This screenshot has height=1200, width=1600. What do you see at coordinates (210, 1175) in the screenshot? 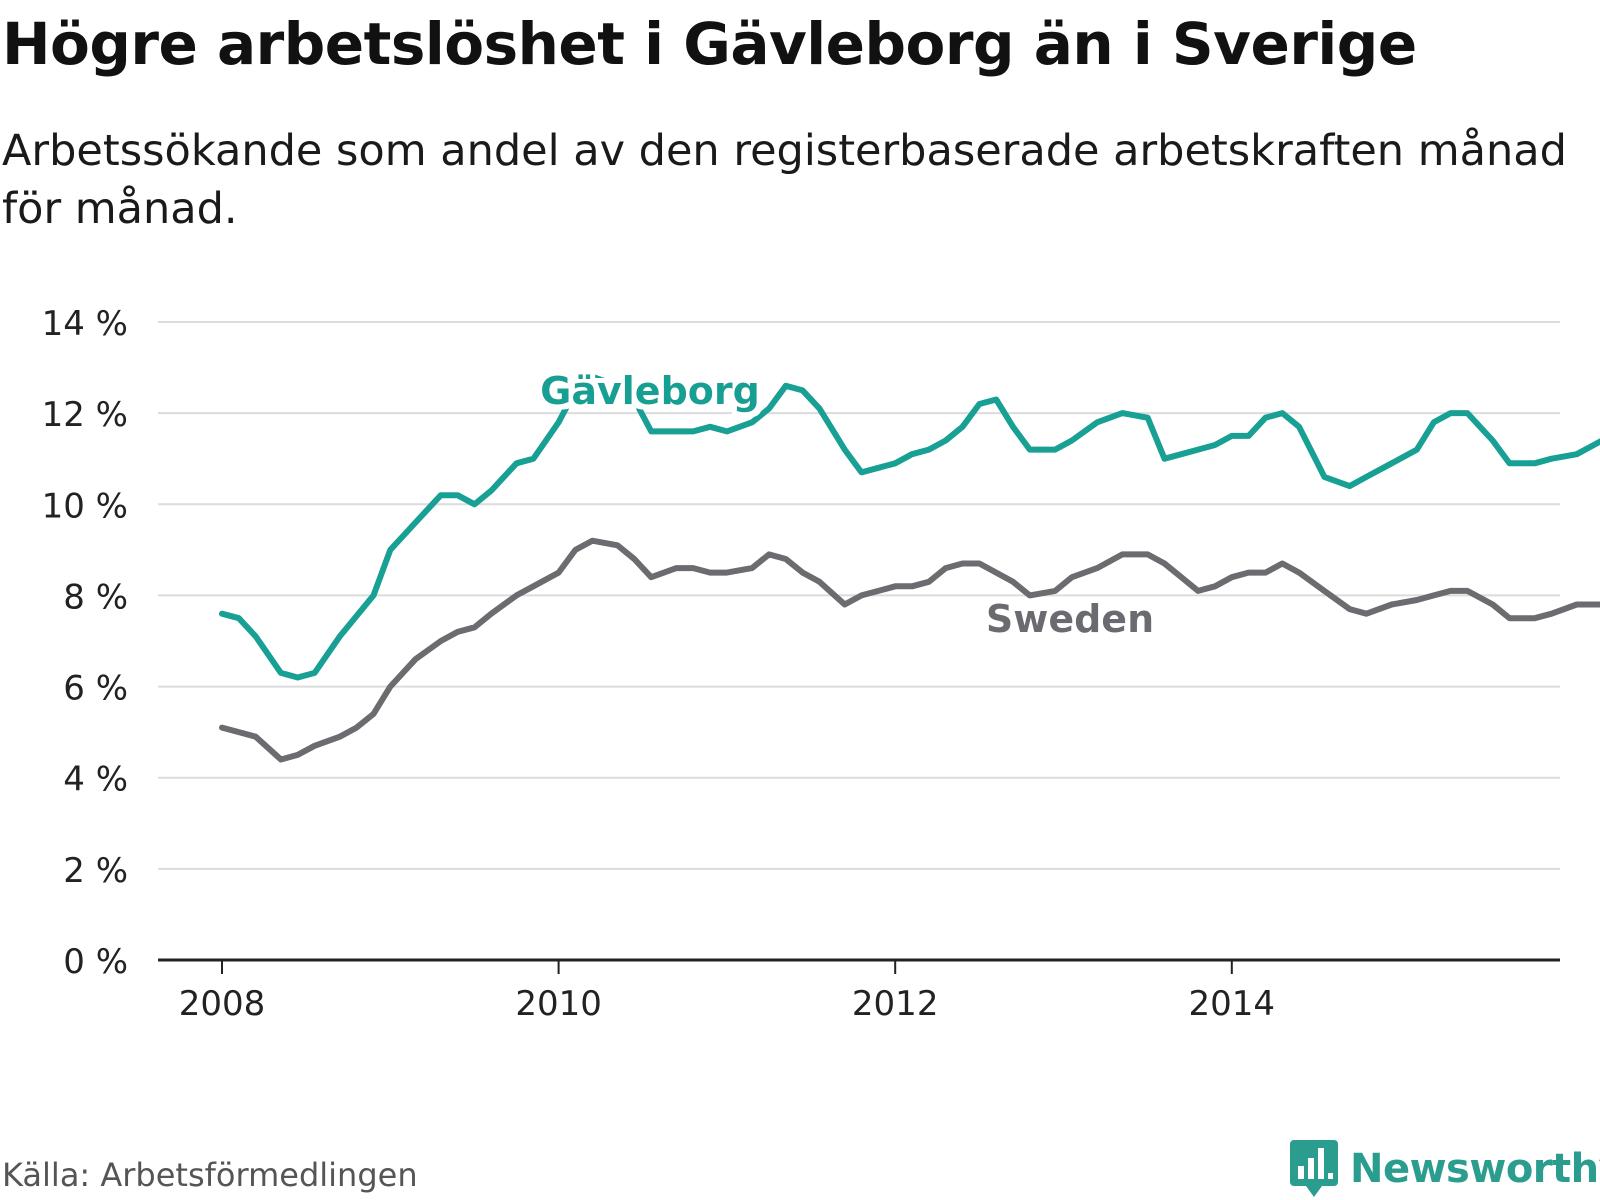
I see `source-note: Källa: Arbetsförmedlingen` at bounding box center [210, 1175].